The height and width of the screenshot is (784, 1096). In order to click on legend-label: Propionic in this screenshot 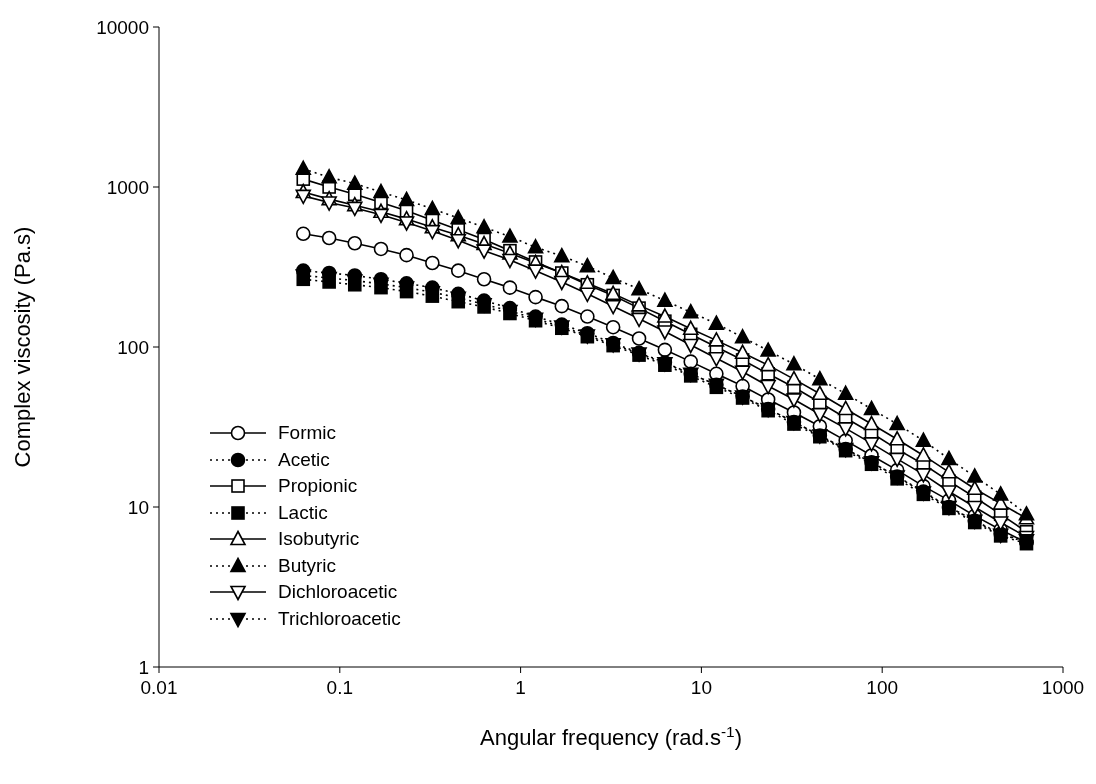, I will do `click(318, 486)`.